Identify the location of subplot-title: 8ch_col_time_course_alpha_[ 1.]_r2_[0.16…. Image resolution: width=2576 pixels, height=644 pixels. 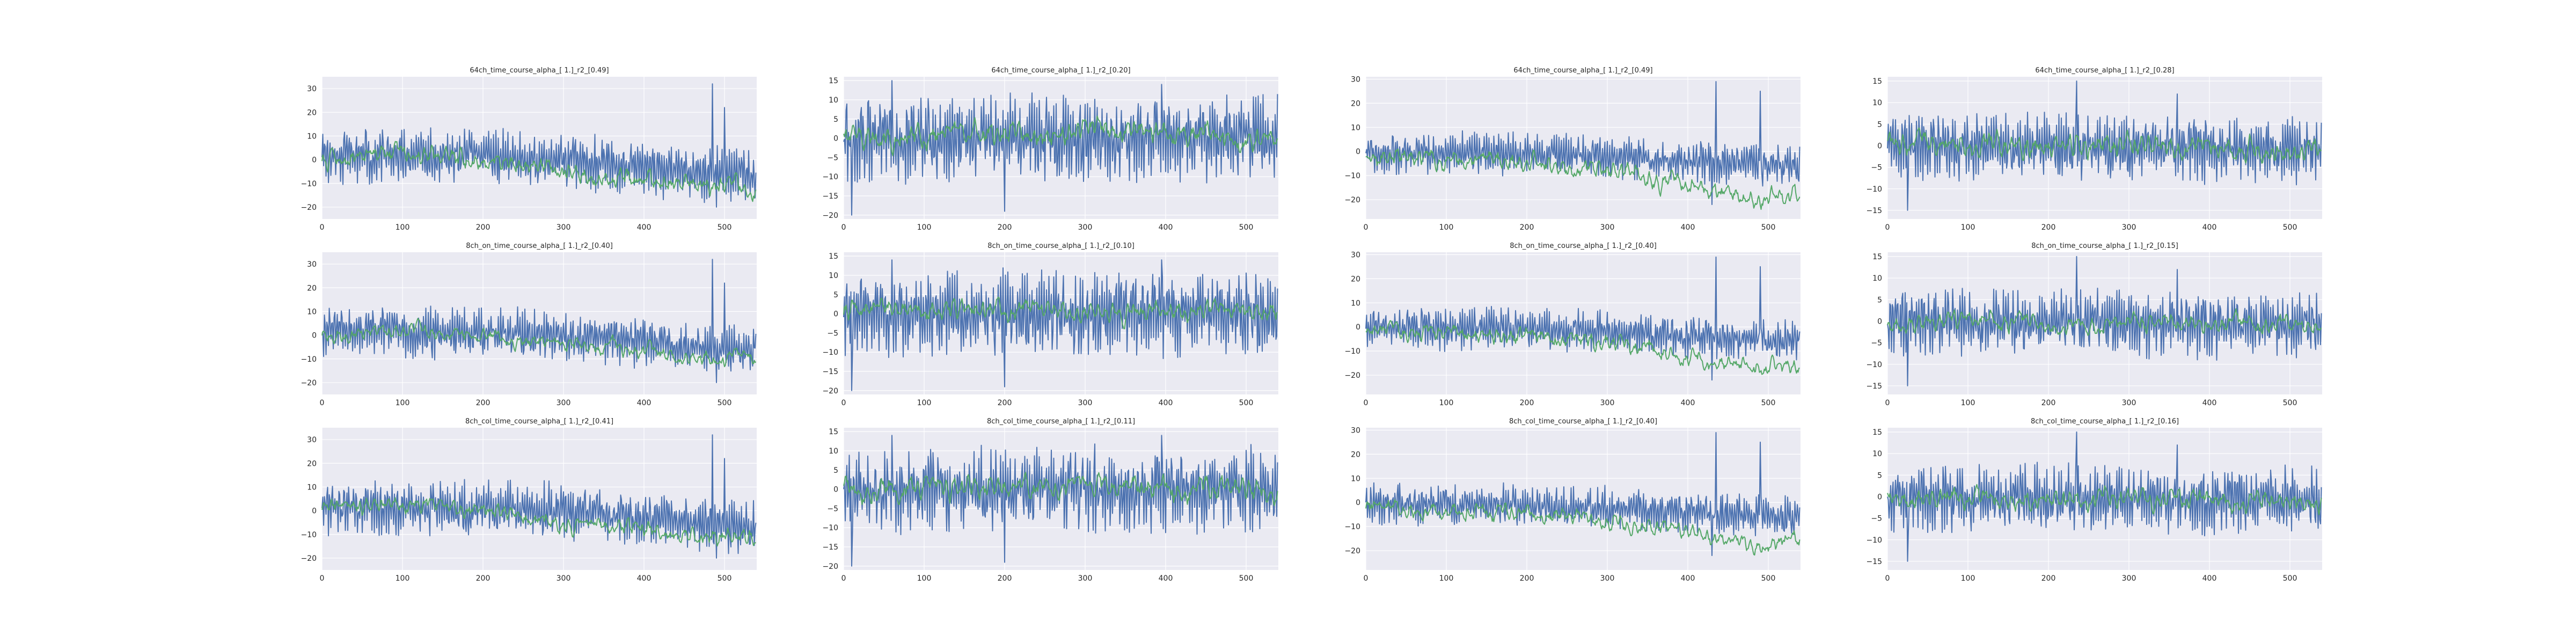
(2105, 422).